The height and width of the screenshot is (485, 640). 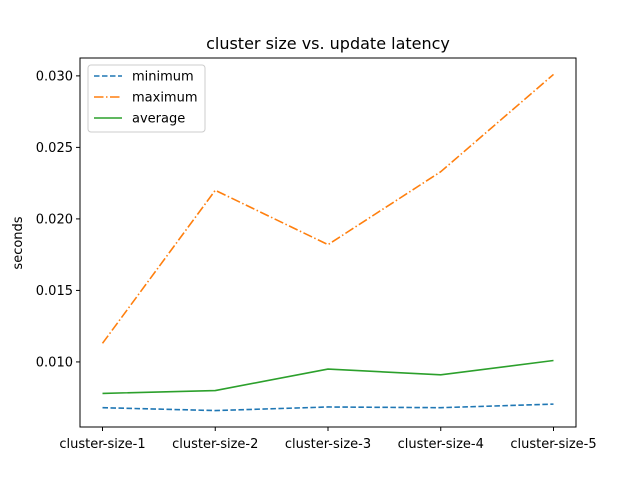 What do you see at coordinates (54, 76) in the screenshot?
I see `y-tick-label: 0.030` at bounding box center [54, 76].